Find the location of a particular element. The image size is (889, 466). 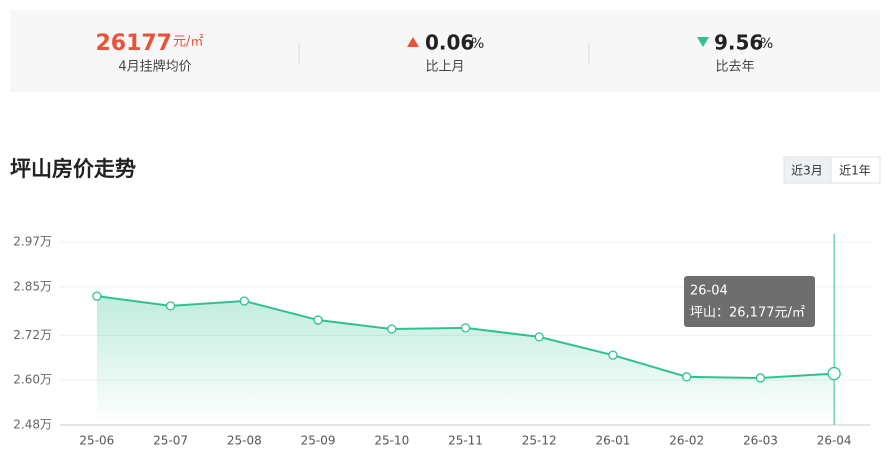

stat-label: 比上月 is located at coordinates (444, 67).